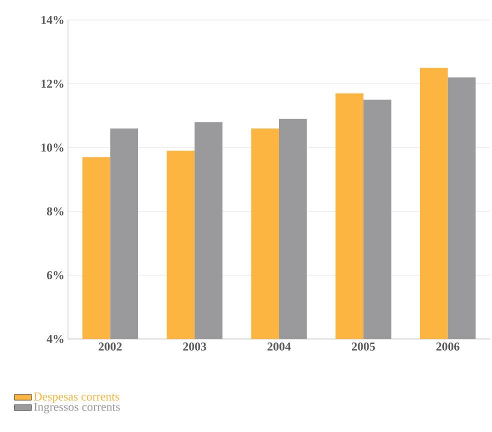 The width and height of the screenshot is (492, 432). What do you see at coordinates (279, 346) in the screenshot?
I see `x-tick-label: 2004` at bounding box center [279, 346].